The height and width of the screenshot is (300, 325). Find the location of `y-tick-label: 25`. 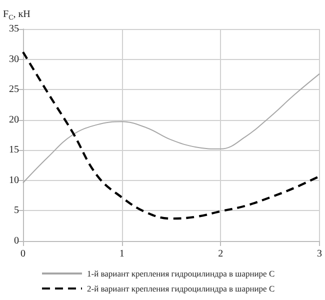

y-tick-label: 25 is located at coordinates (14, 90).